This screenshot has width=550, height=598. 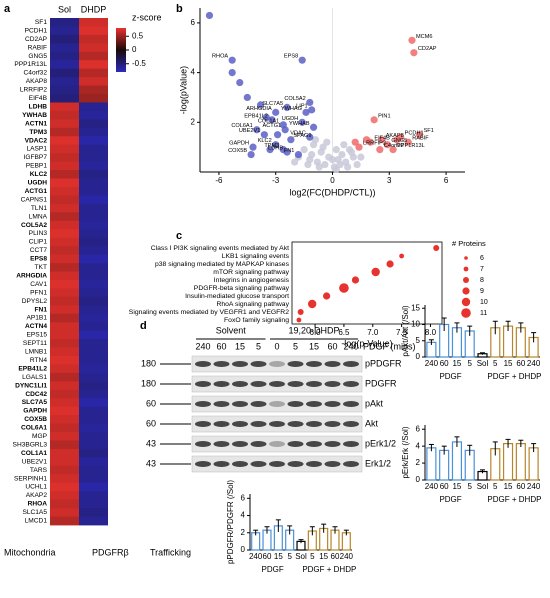 What do you see at coordinates (483, 313) in the screenshot?
I see `size-legend-label: 11` at bounding box center [483, 313].